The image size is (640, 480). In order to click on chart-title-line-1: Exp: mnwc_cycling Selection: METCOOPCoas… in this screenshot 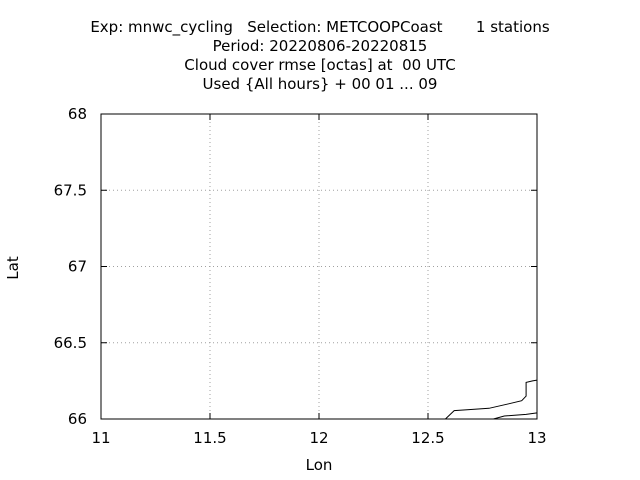, I will do `click(320, 27)`.